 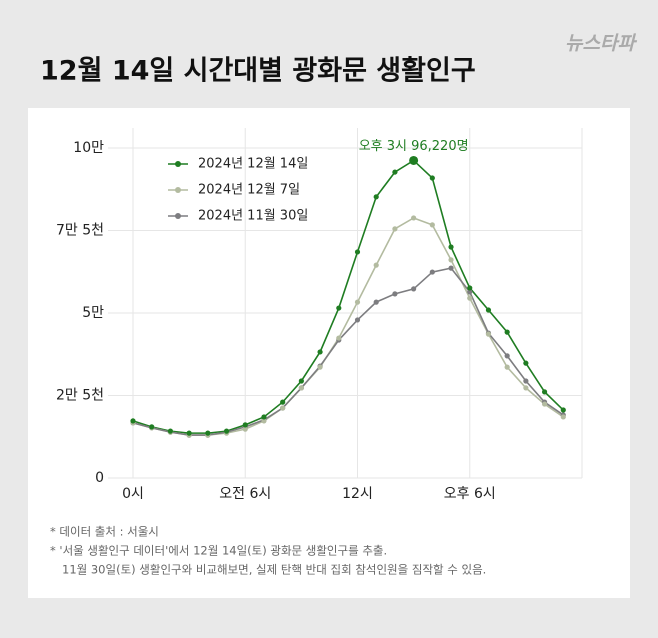 I want to click on y-tick-label: 7만 5천, so click(x=80, y=231).